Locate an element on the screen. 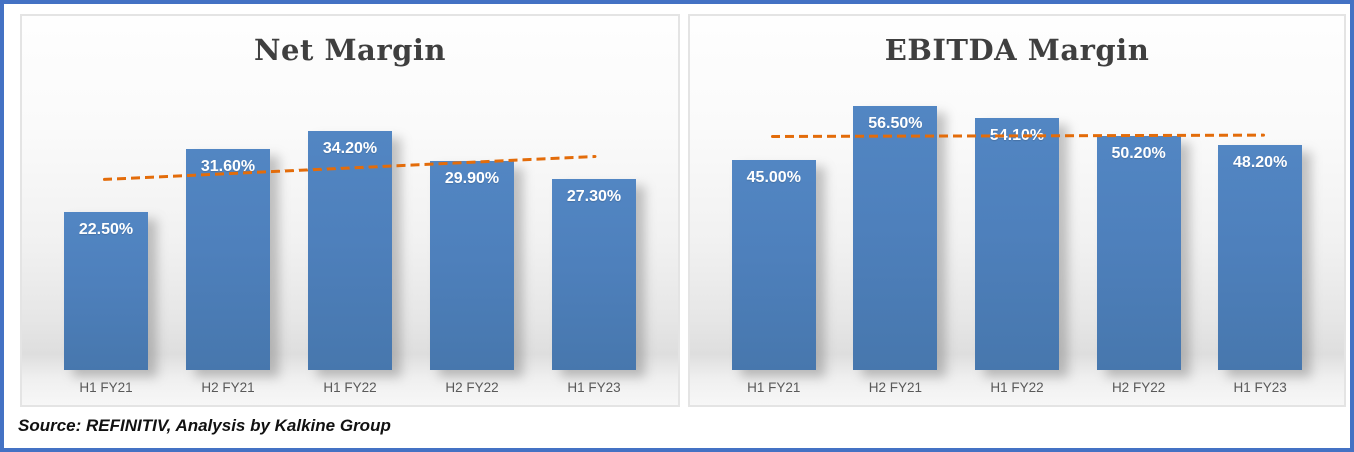 The image size is (1354, 452). bar-column: 27.30% is located at coordinates (594, 230).